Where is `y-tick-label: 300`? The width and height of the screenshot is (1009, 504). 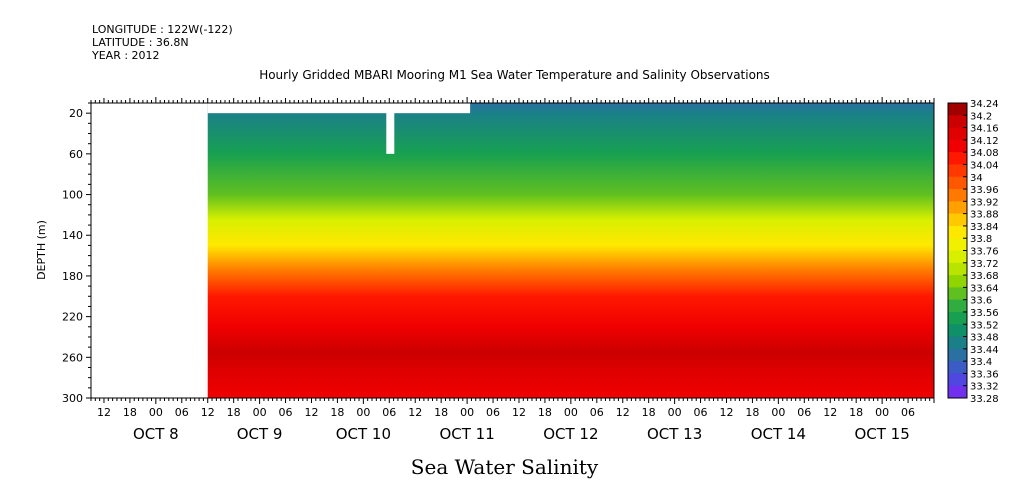
y-tick-label: 300 is located at coordinates (72, 398).